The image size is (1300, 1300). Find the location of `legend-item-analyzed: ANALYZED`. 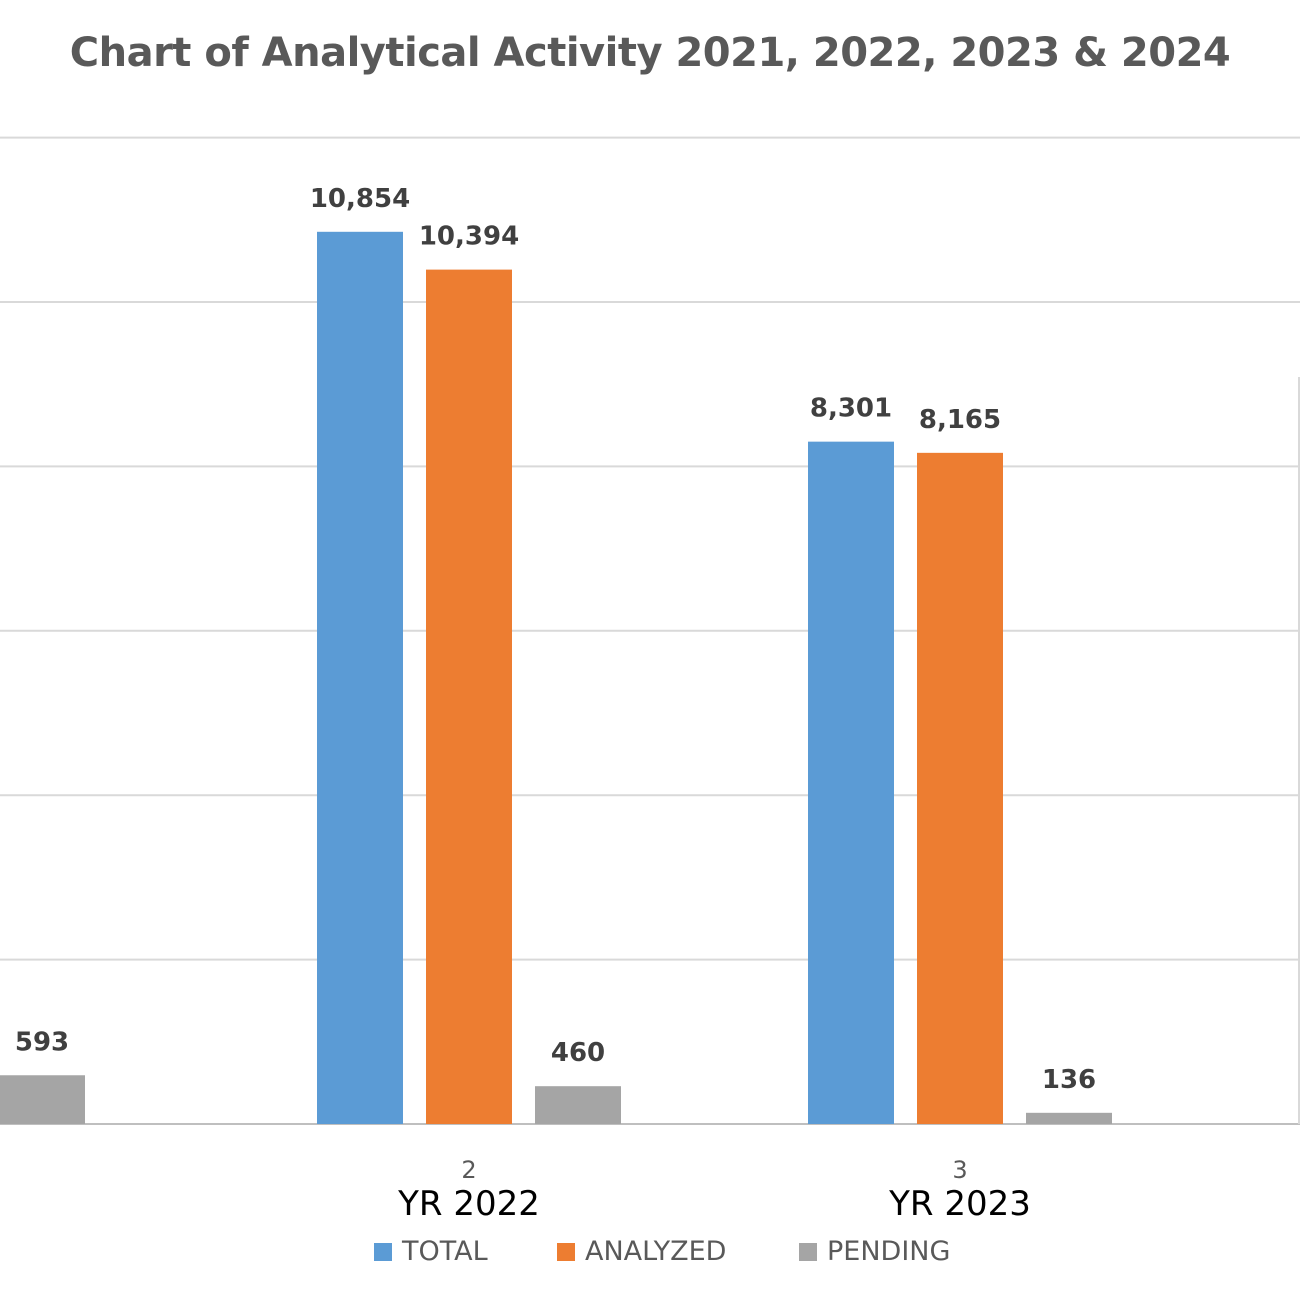

legend-item-analyzed: ANALYZED is located at coordinates (641, 1251).